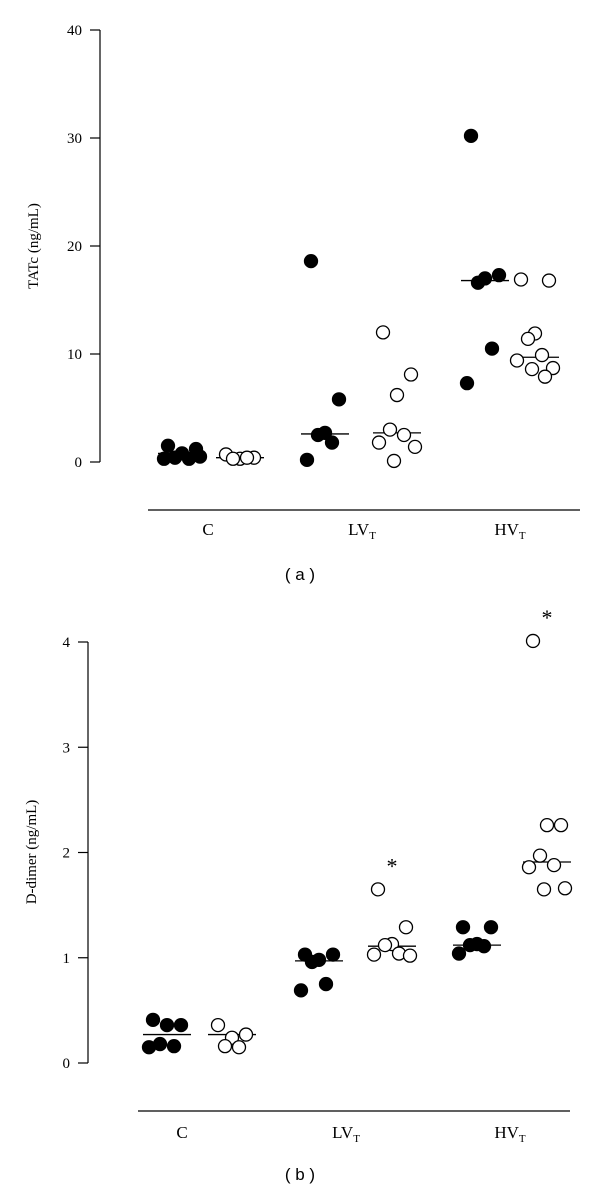  What do you see at coordinates (34, 246) in the screenshot?
I see `y-axis-title: TATc (ng/mL)` at bounding box center [34, 246].